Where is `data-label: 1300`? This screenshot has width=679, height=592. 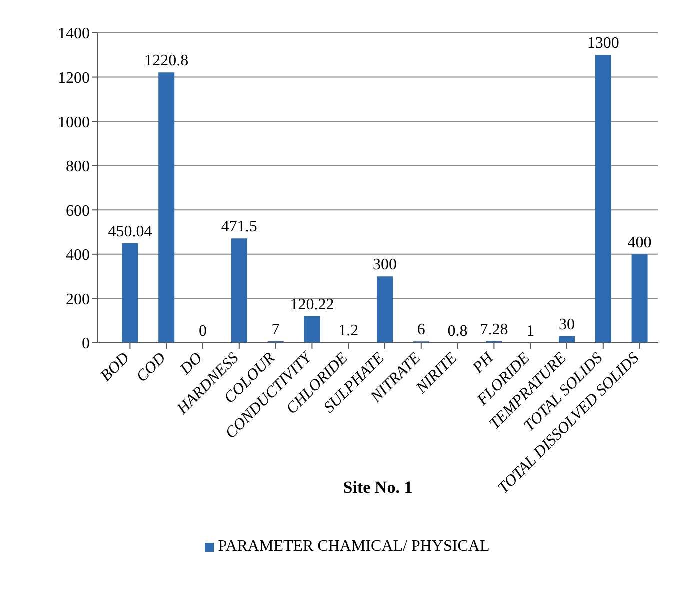
data-label: 1300 is located at coordinates (603, 43).